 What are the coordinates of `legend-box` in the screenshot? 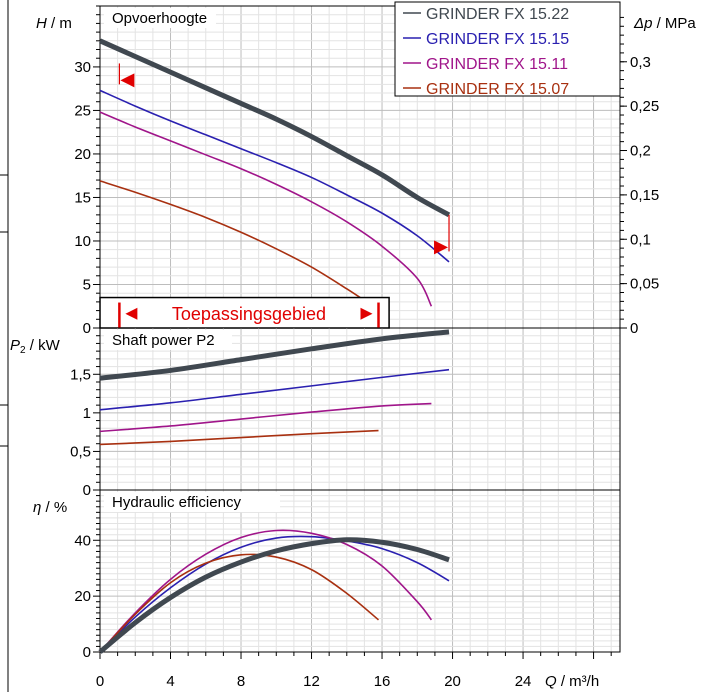 It's located at (507, 49).